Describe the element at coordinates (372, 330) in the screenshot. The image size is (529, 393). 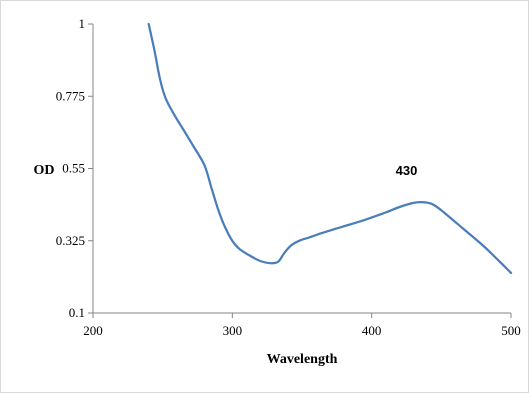
I see `x-tick-label: 400` at that location.